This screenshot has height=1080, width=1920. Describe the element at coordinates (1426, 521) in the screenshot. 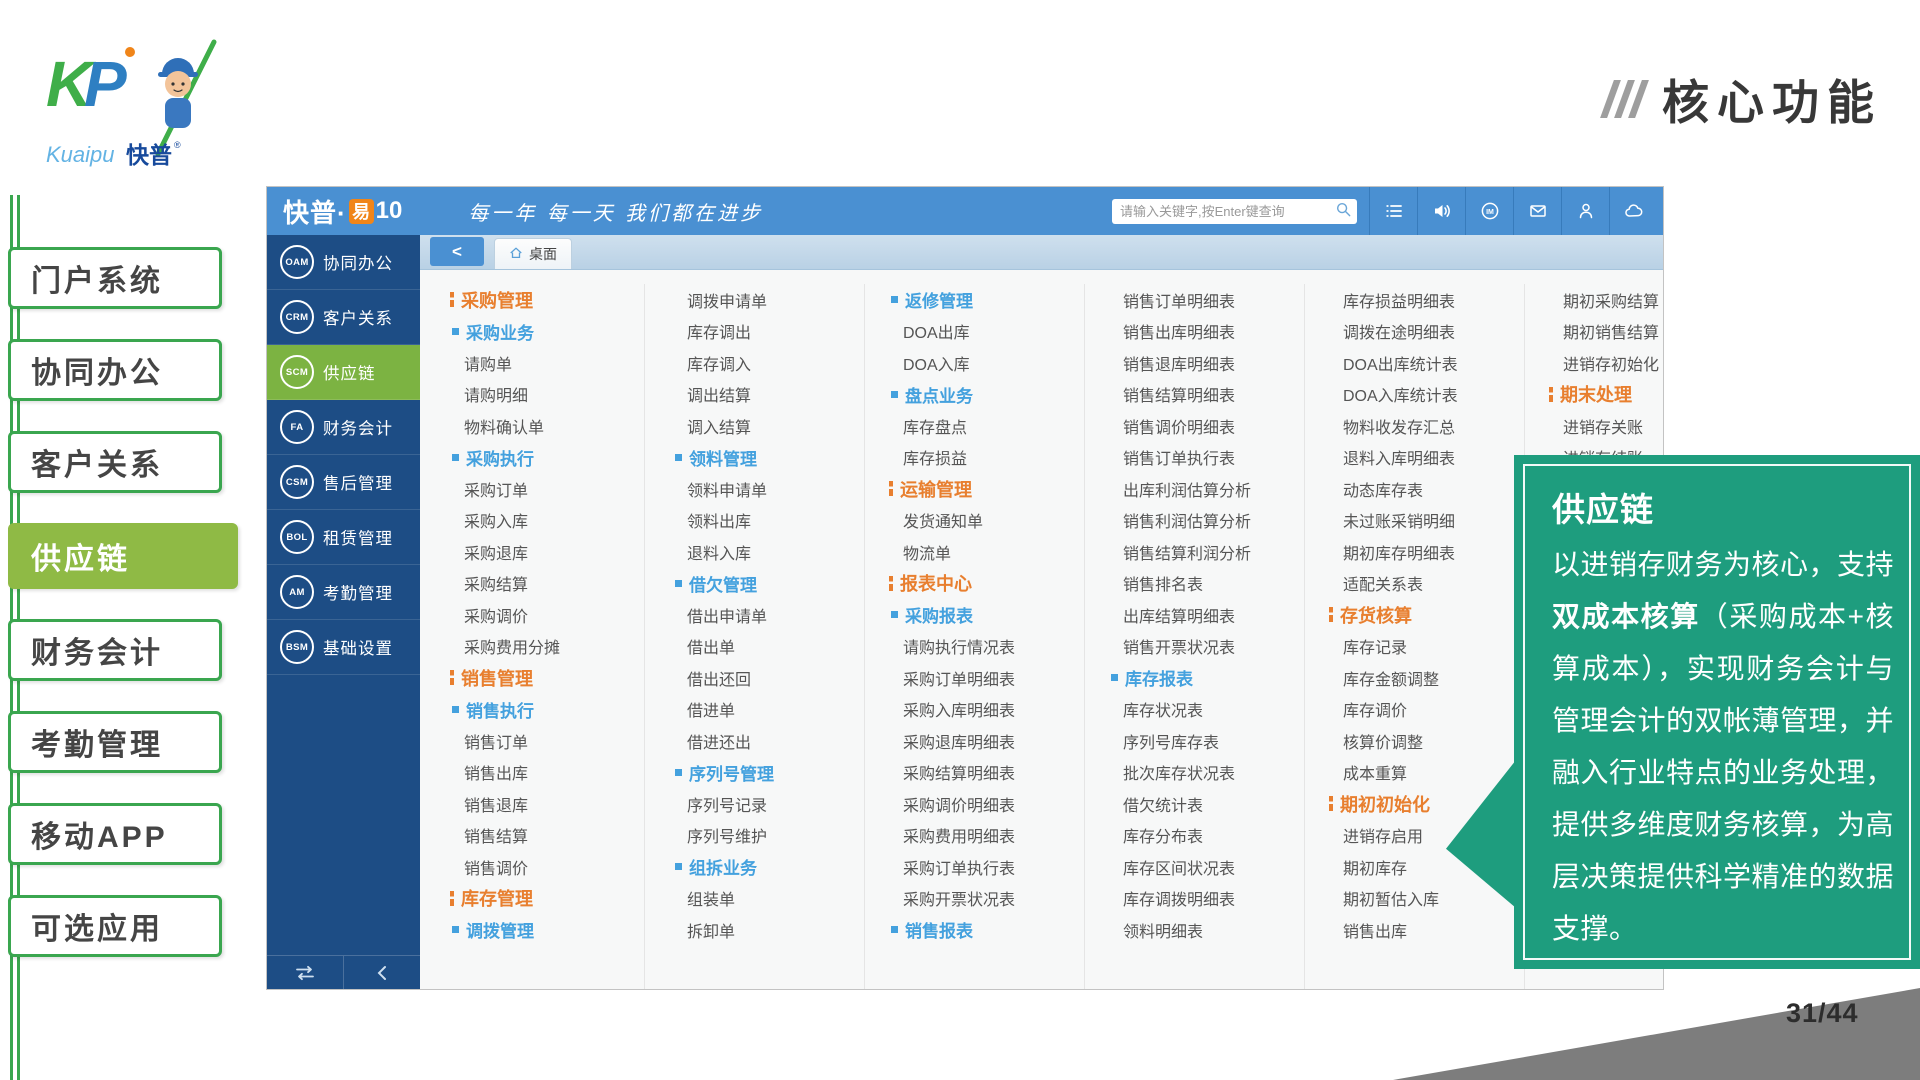

I see `menu-item: 未过账采销明细` at that location.